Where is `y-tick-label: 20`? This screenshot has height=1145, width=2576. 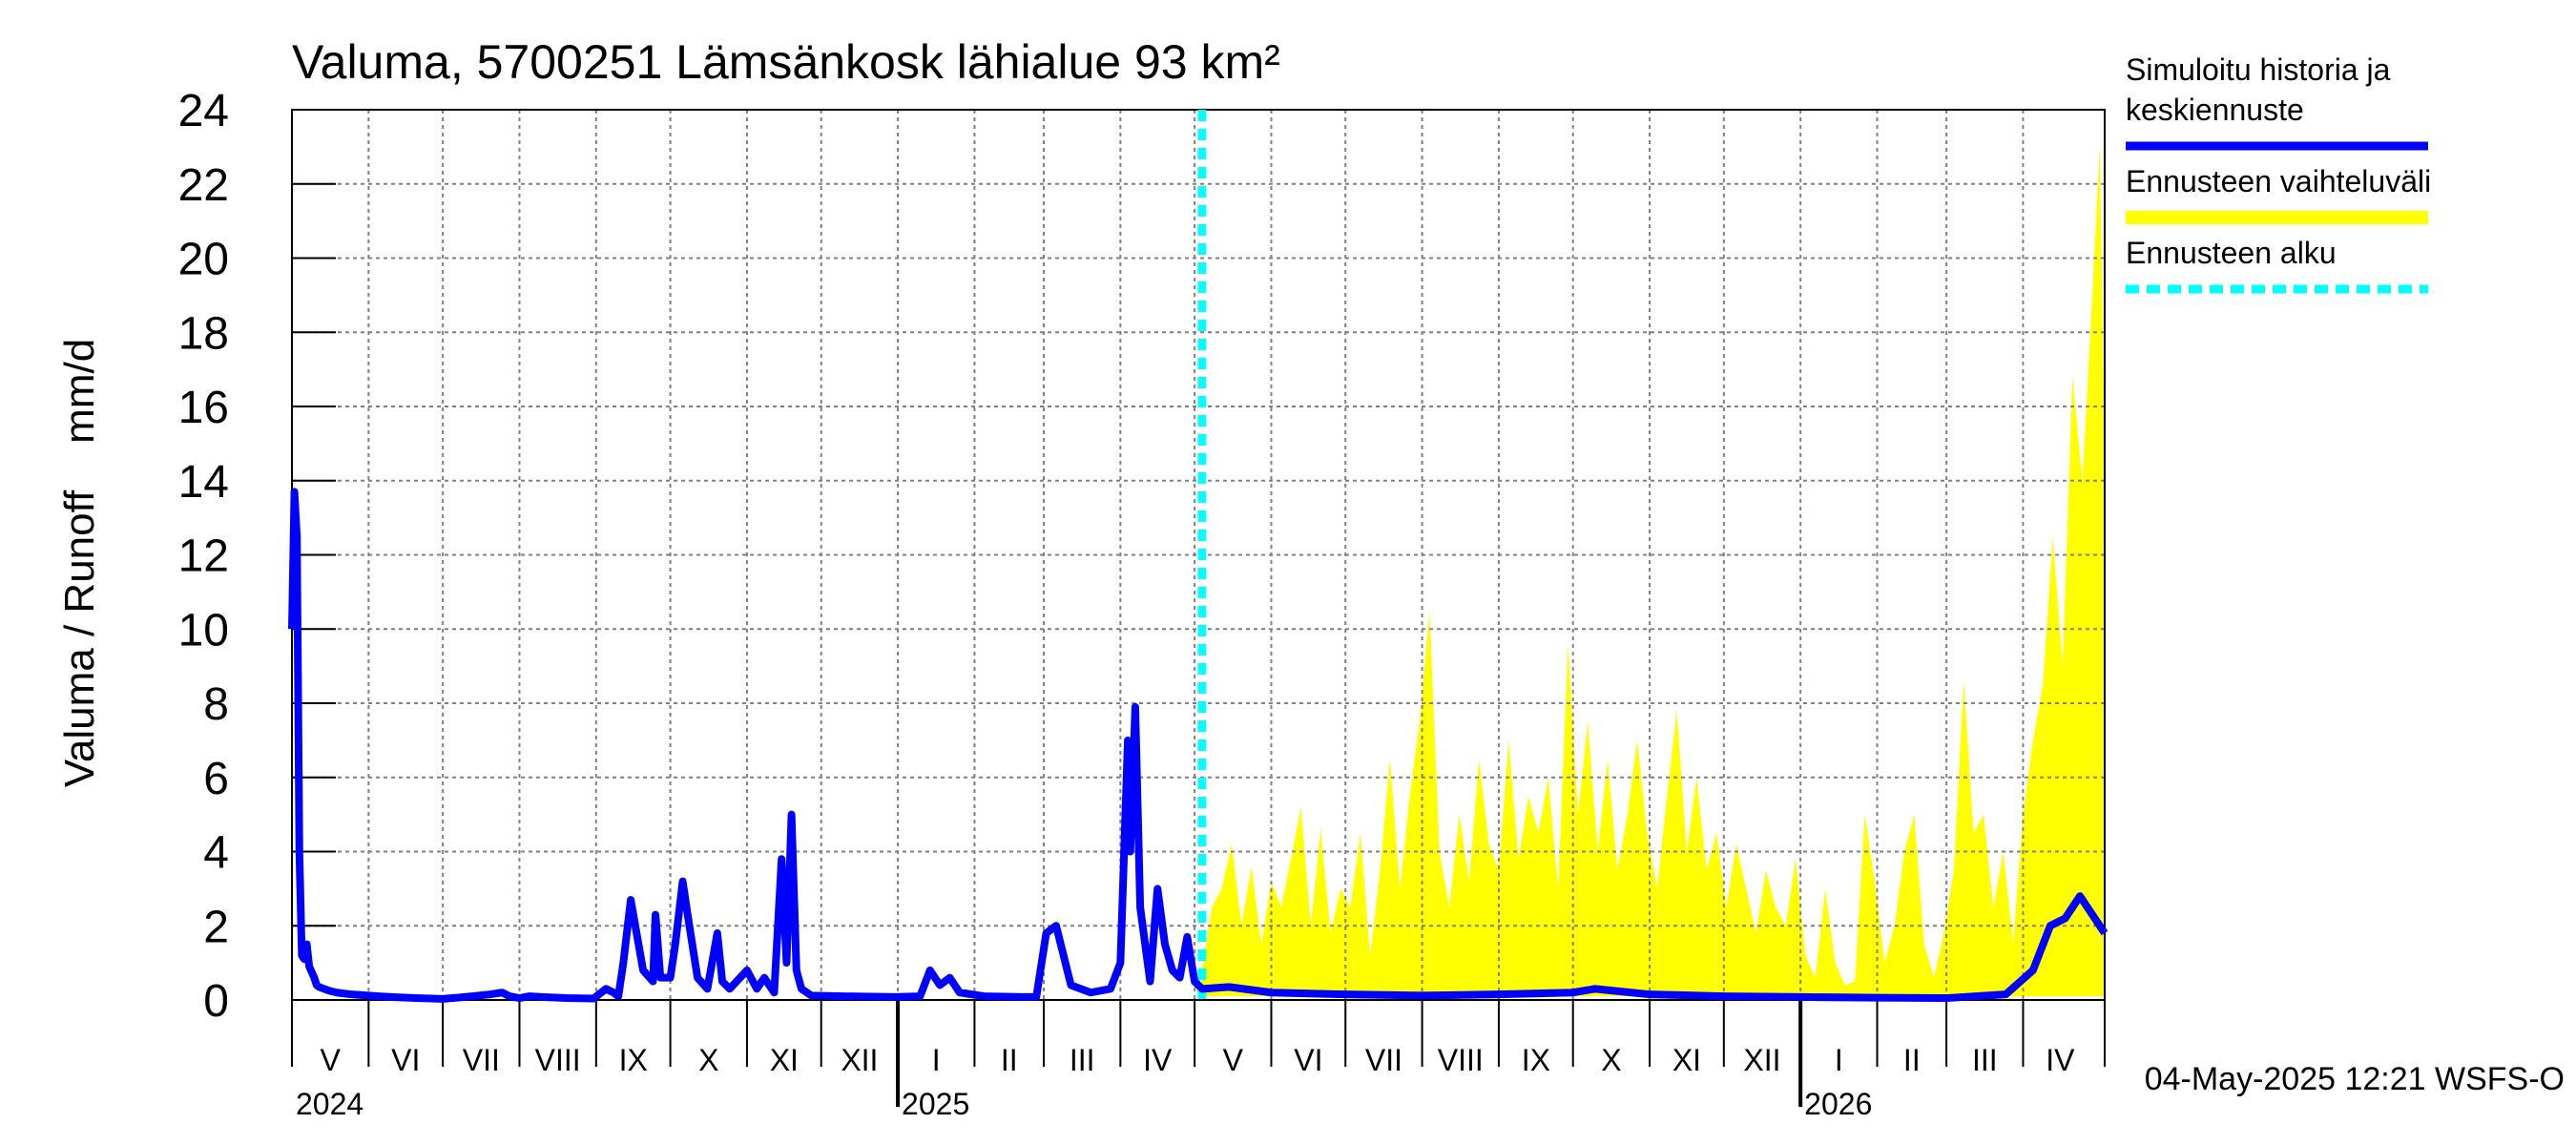 y-tick-label: 20 is located at coordinates (203, 260).